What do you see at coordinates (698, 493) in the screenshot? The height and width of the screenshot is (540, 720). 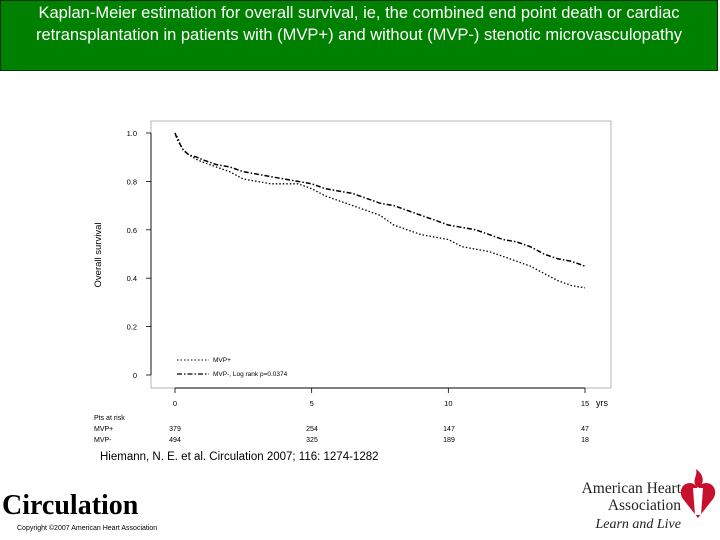 I see `american-heart-association-heart-torch-icon` at bounding box center [698, 493].